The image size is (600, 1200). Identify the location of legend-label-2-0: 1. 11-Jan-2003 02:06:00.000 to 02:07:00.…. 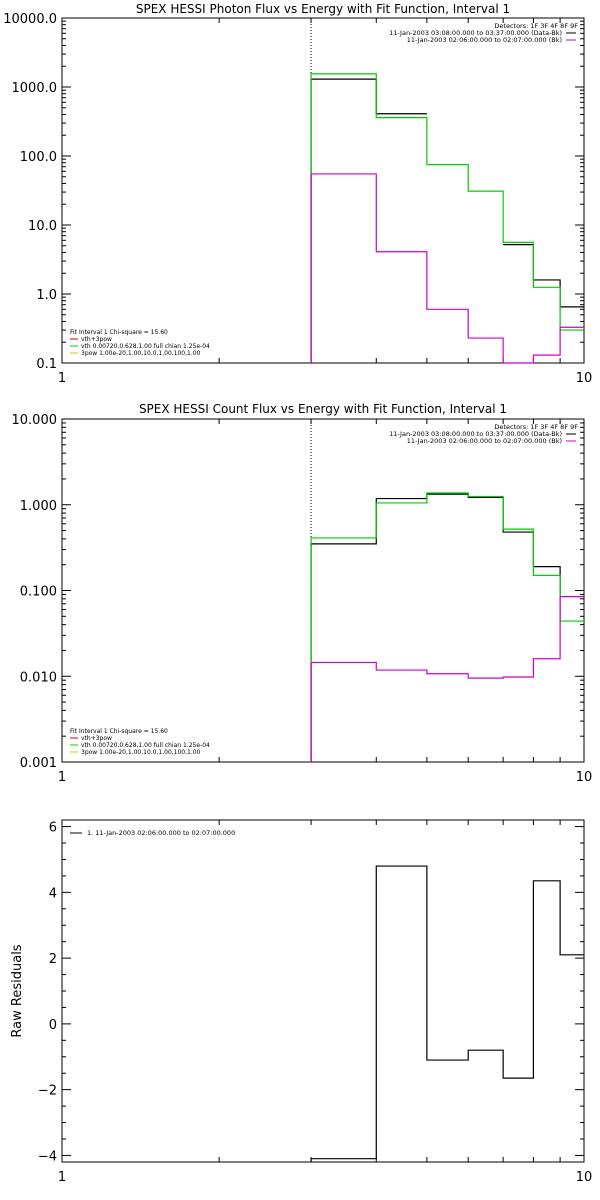
(161, 833).